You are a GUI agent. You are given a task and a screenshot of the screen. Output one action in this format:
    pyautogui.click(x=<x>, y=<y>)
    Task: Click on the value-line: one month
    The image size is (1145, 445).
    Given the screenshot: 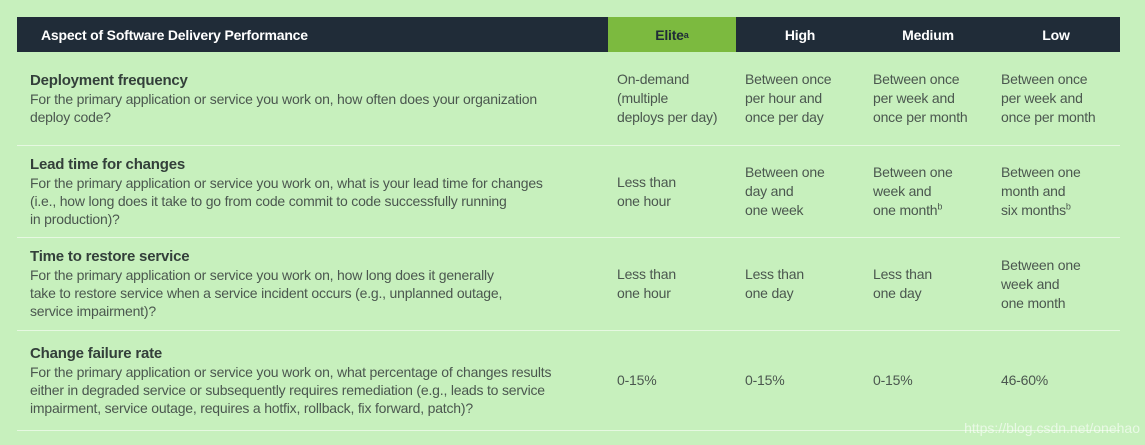 What is the action you would take?
    pyautogui.click(x=1033, y=302)
    